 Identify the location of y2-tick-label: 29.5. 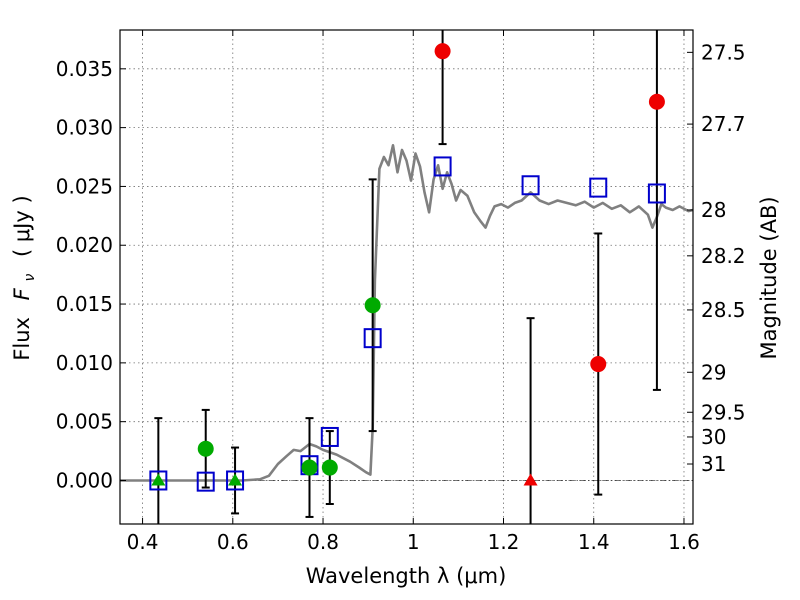
(723, 412).